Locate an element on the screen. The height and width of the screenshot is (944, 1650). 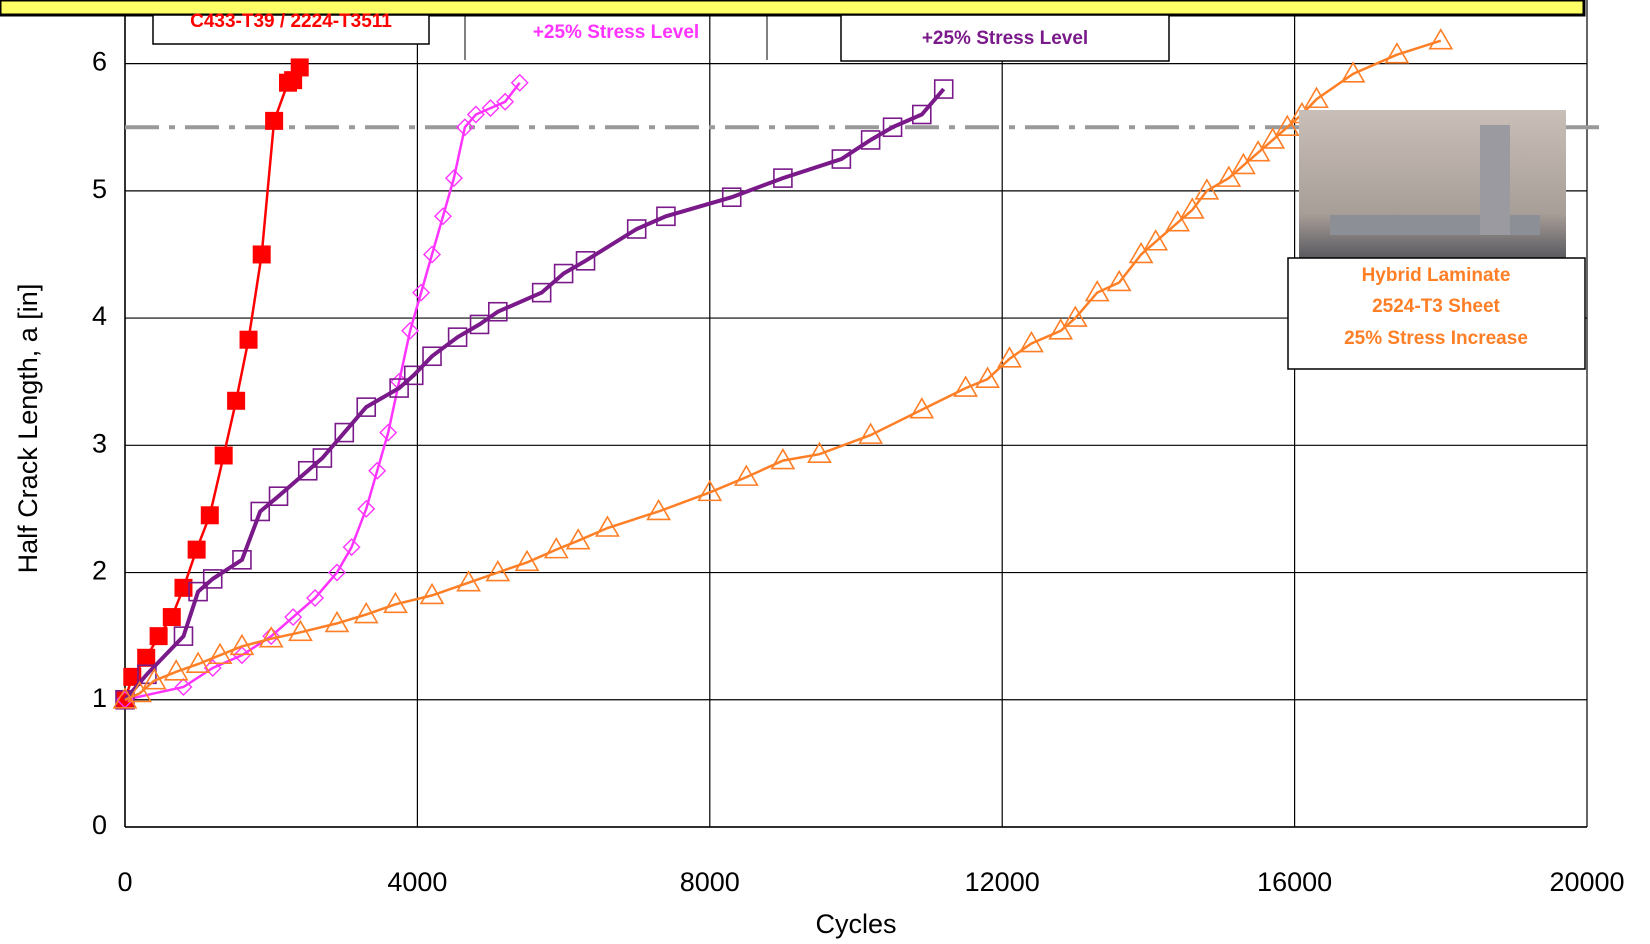
x-tick-label: 12000 is located at coordinates (1002, 882).